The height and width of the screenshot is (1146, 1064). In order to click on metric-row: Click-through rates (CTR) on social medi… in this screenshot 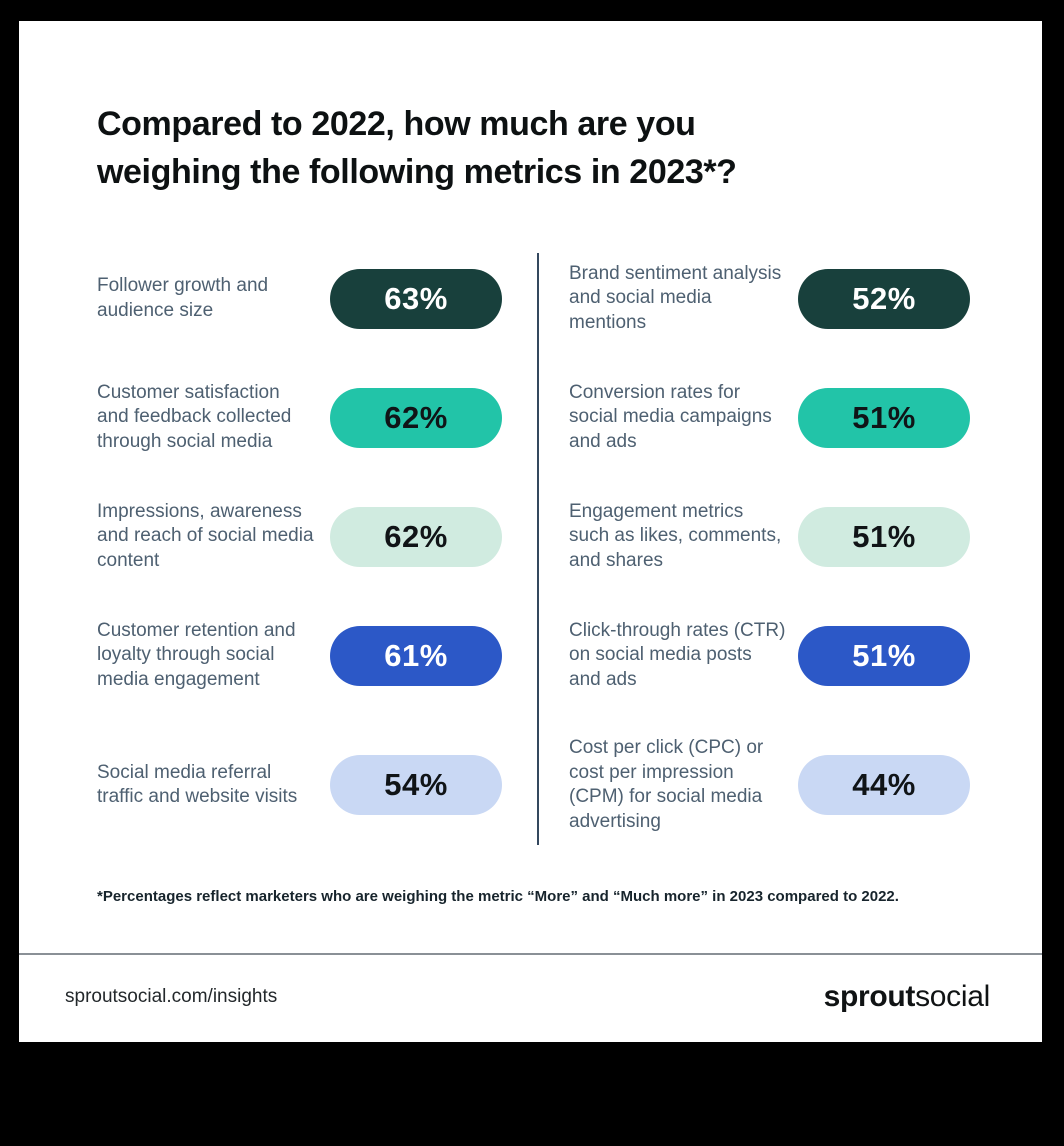, I will do `click(754, 655)`.